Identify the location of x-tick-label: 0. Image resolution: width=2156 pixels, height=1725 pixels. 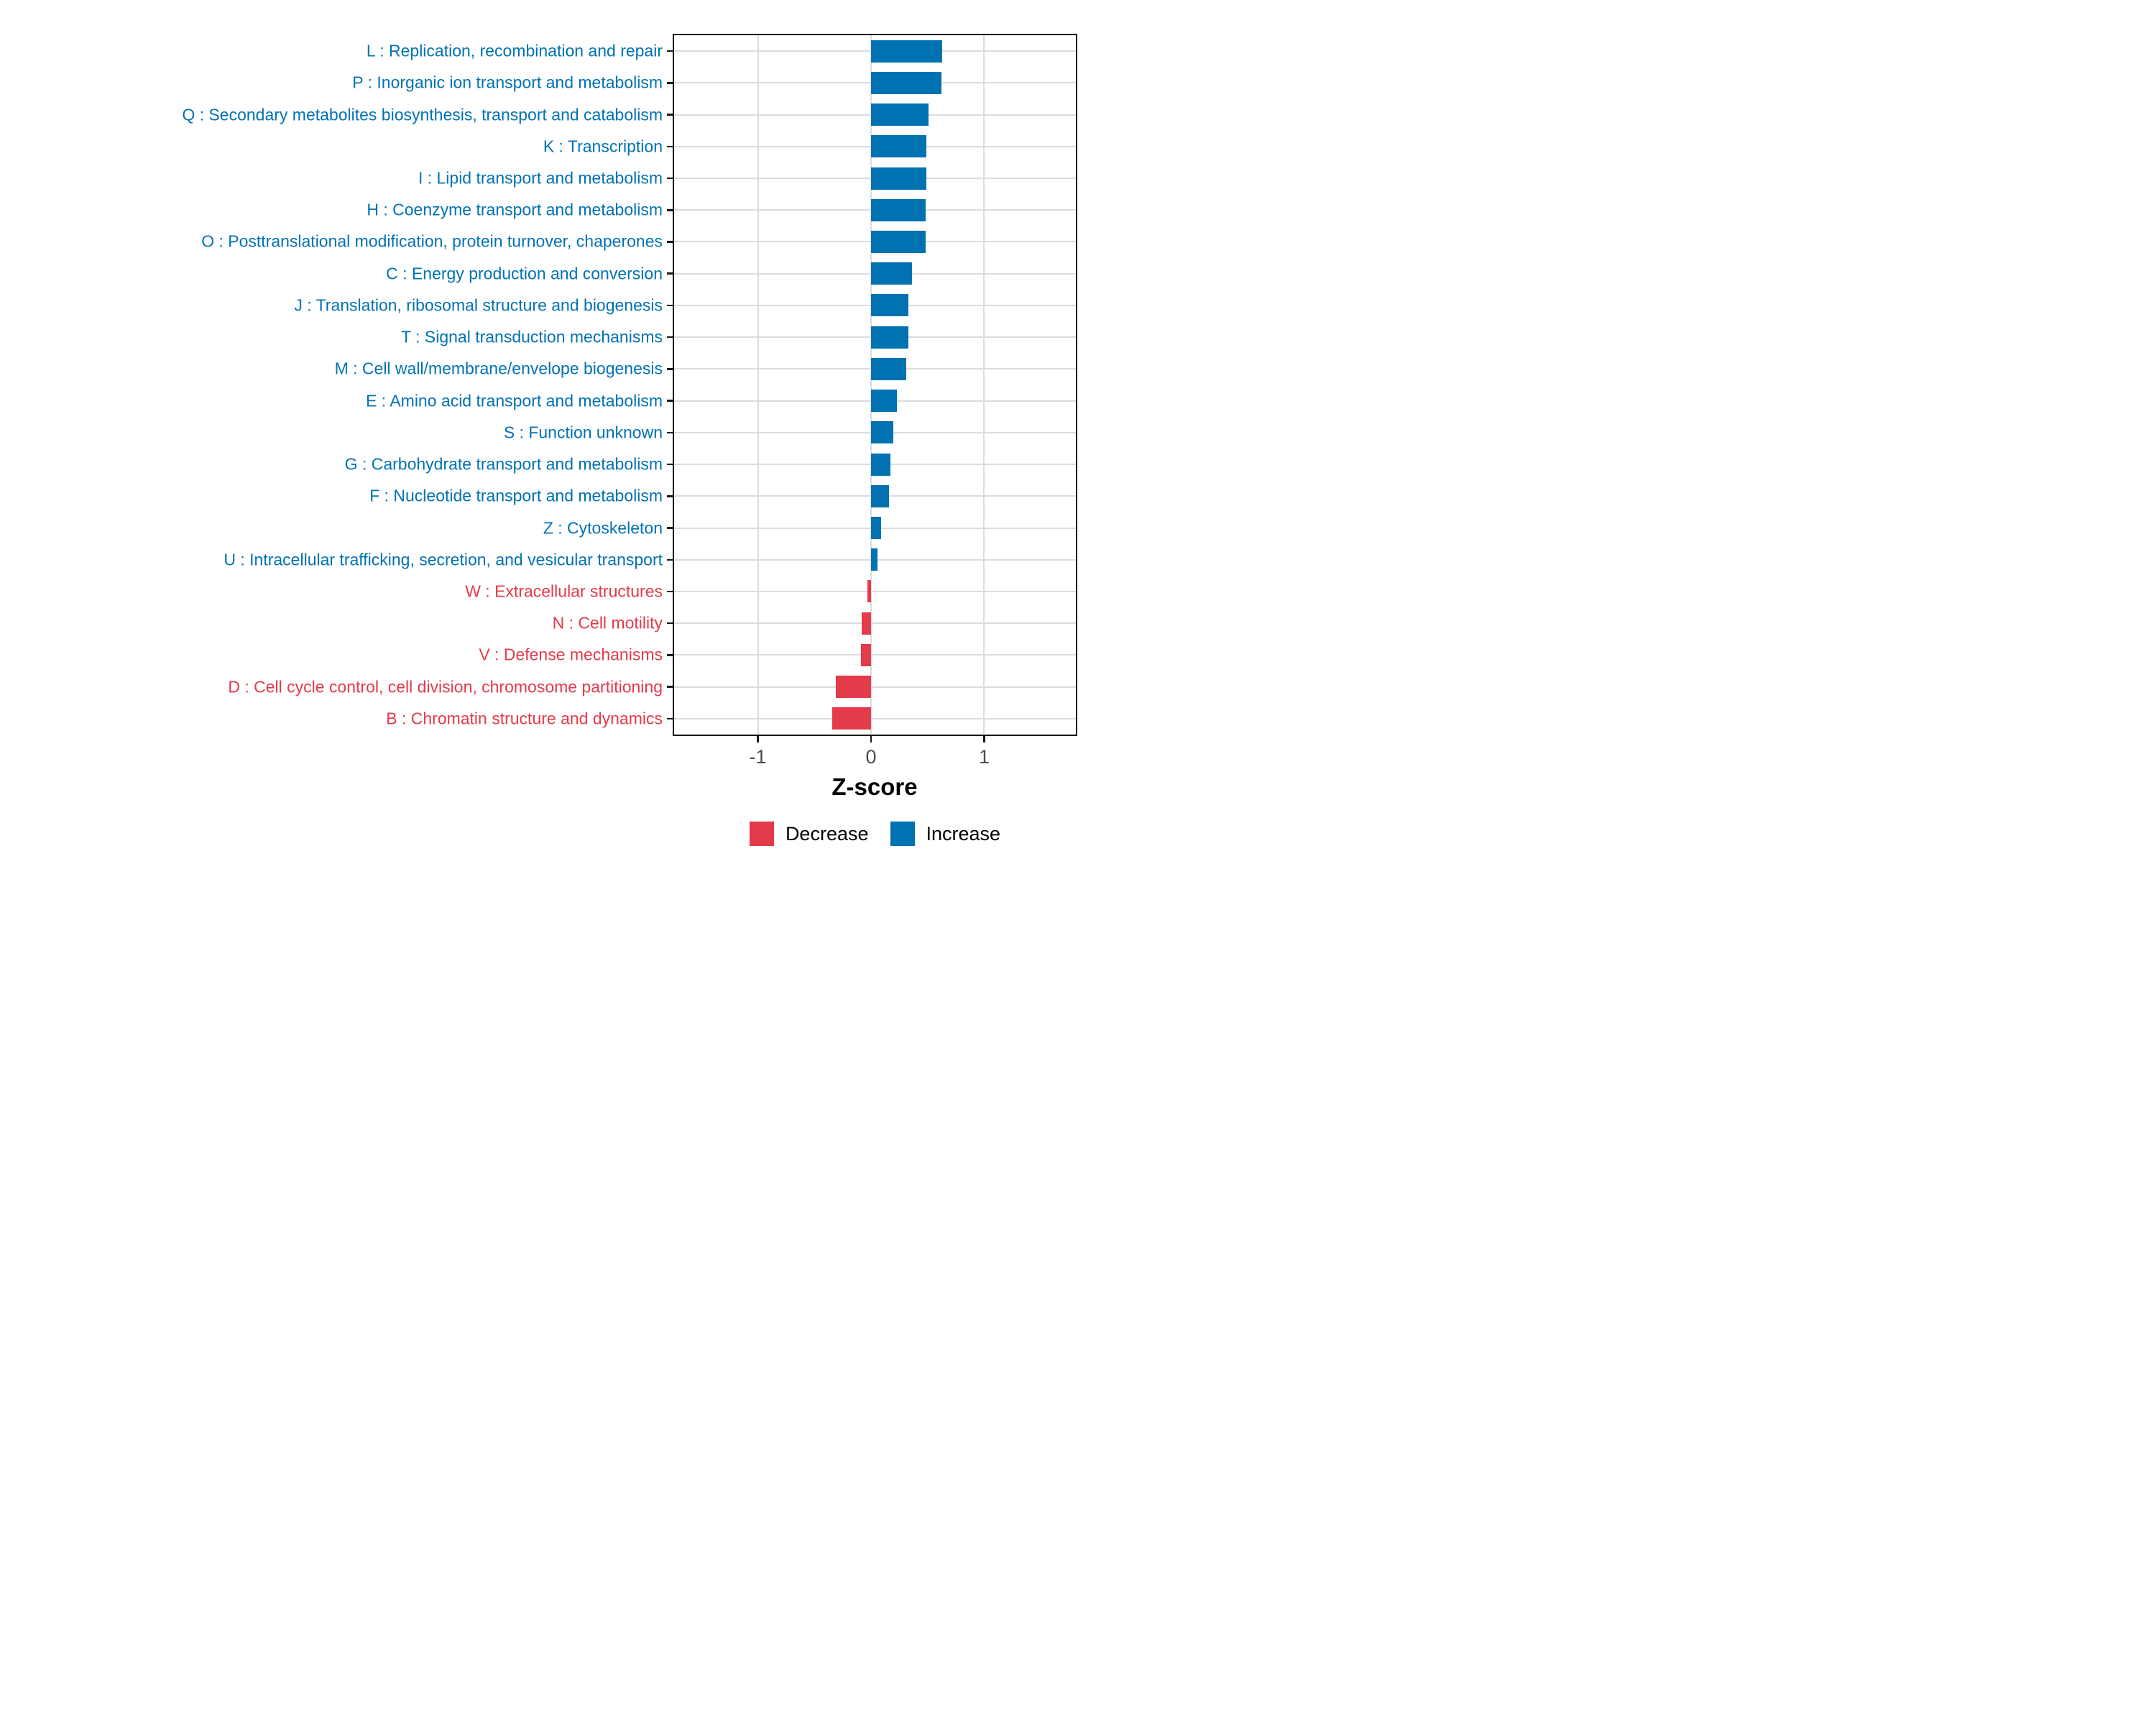
(871, 757).